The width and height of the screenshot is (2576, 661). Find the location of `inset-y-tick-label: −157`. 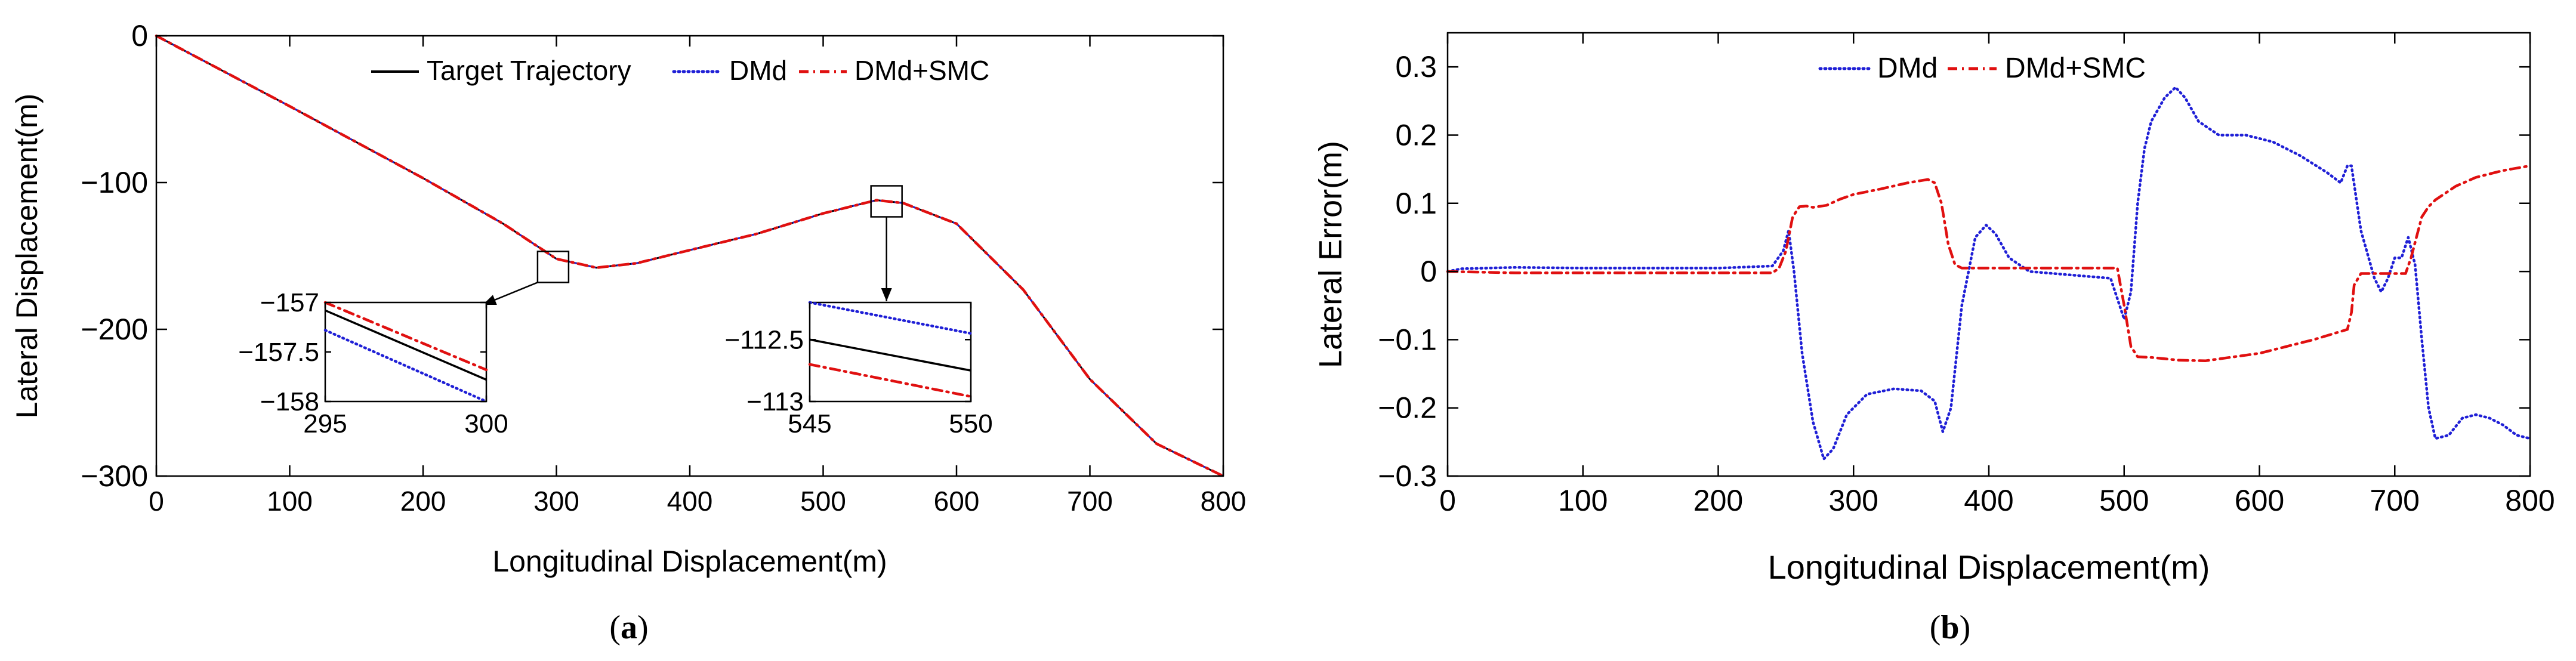

inset-y-tick-label: −157 is located at coordinates (289, 302).